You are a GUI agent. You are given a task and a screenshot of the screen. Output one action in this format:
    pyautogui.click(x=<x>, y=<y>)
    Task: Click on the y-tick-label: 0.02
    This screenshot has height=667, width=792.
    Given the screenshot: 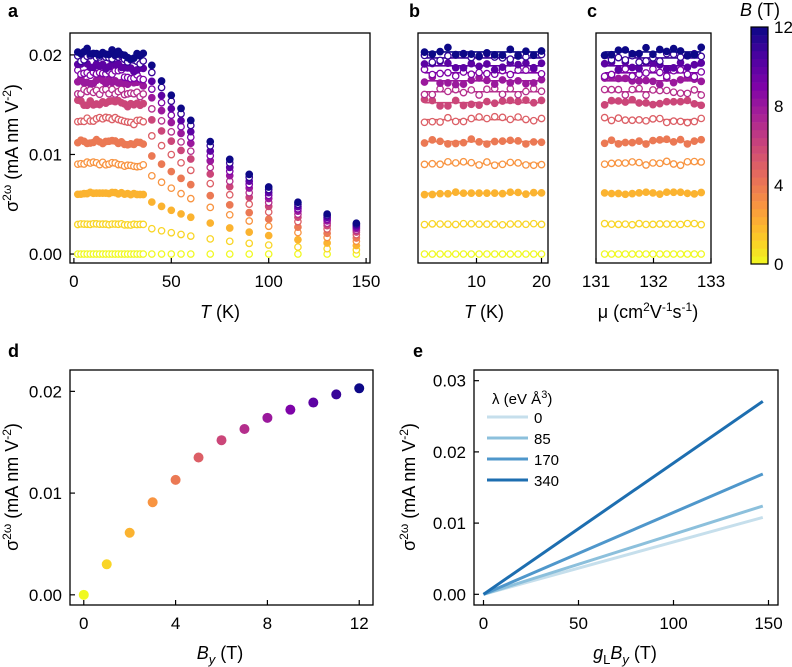 What is the action you would take?
    pyautogui.click(x=45, y=391)
    